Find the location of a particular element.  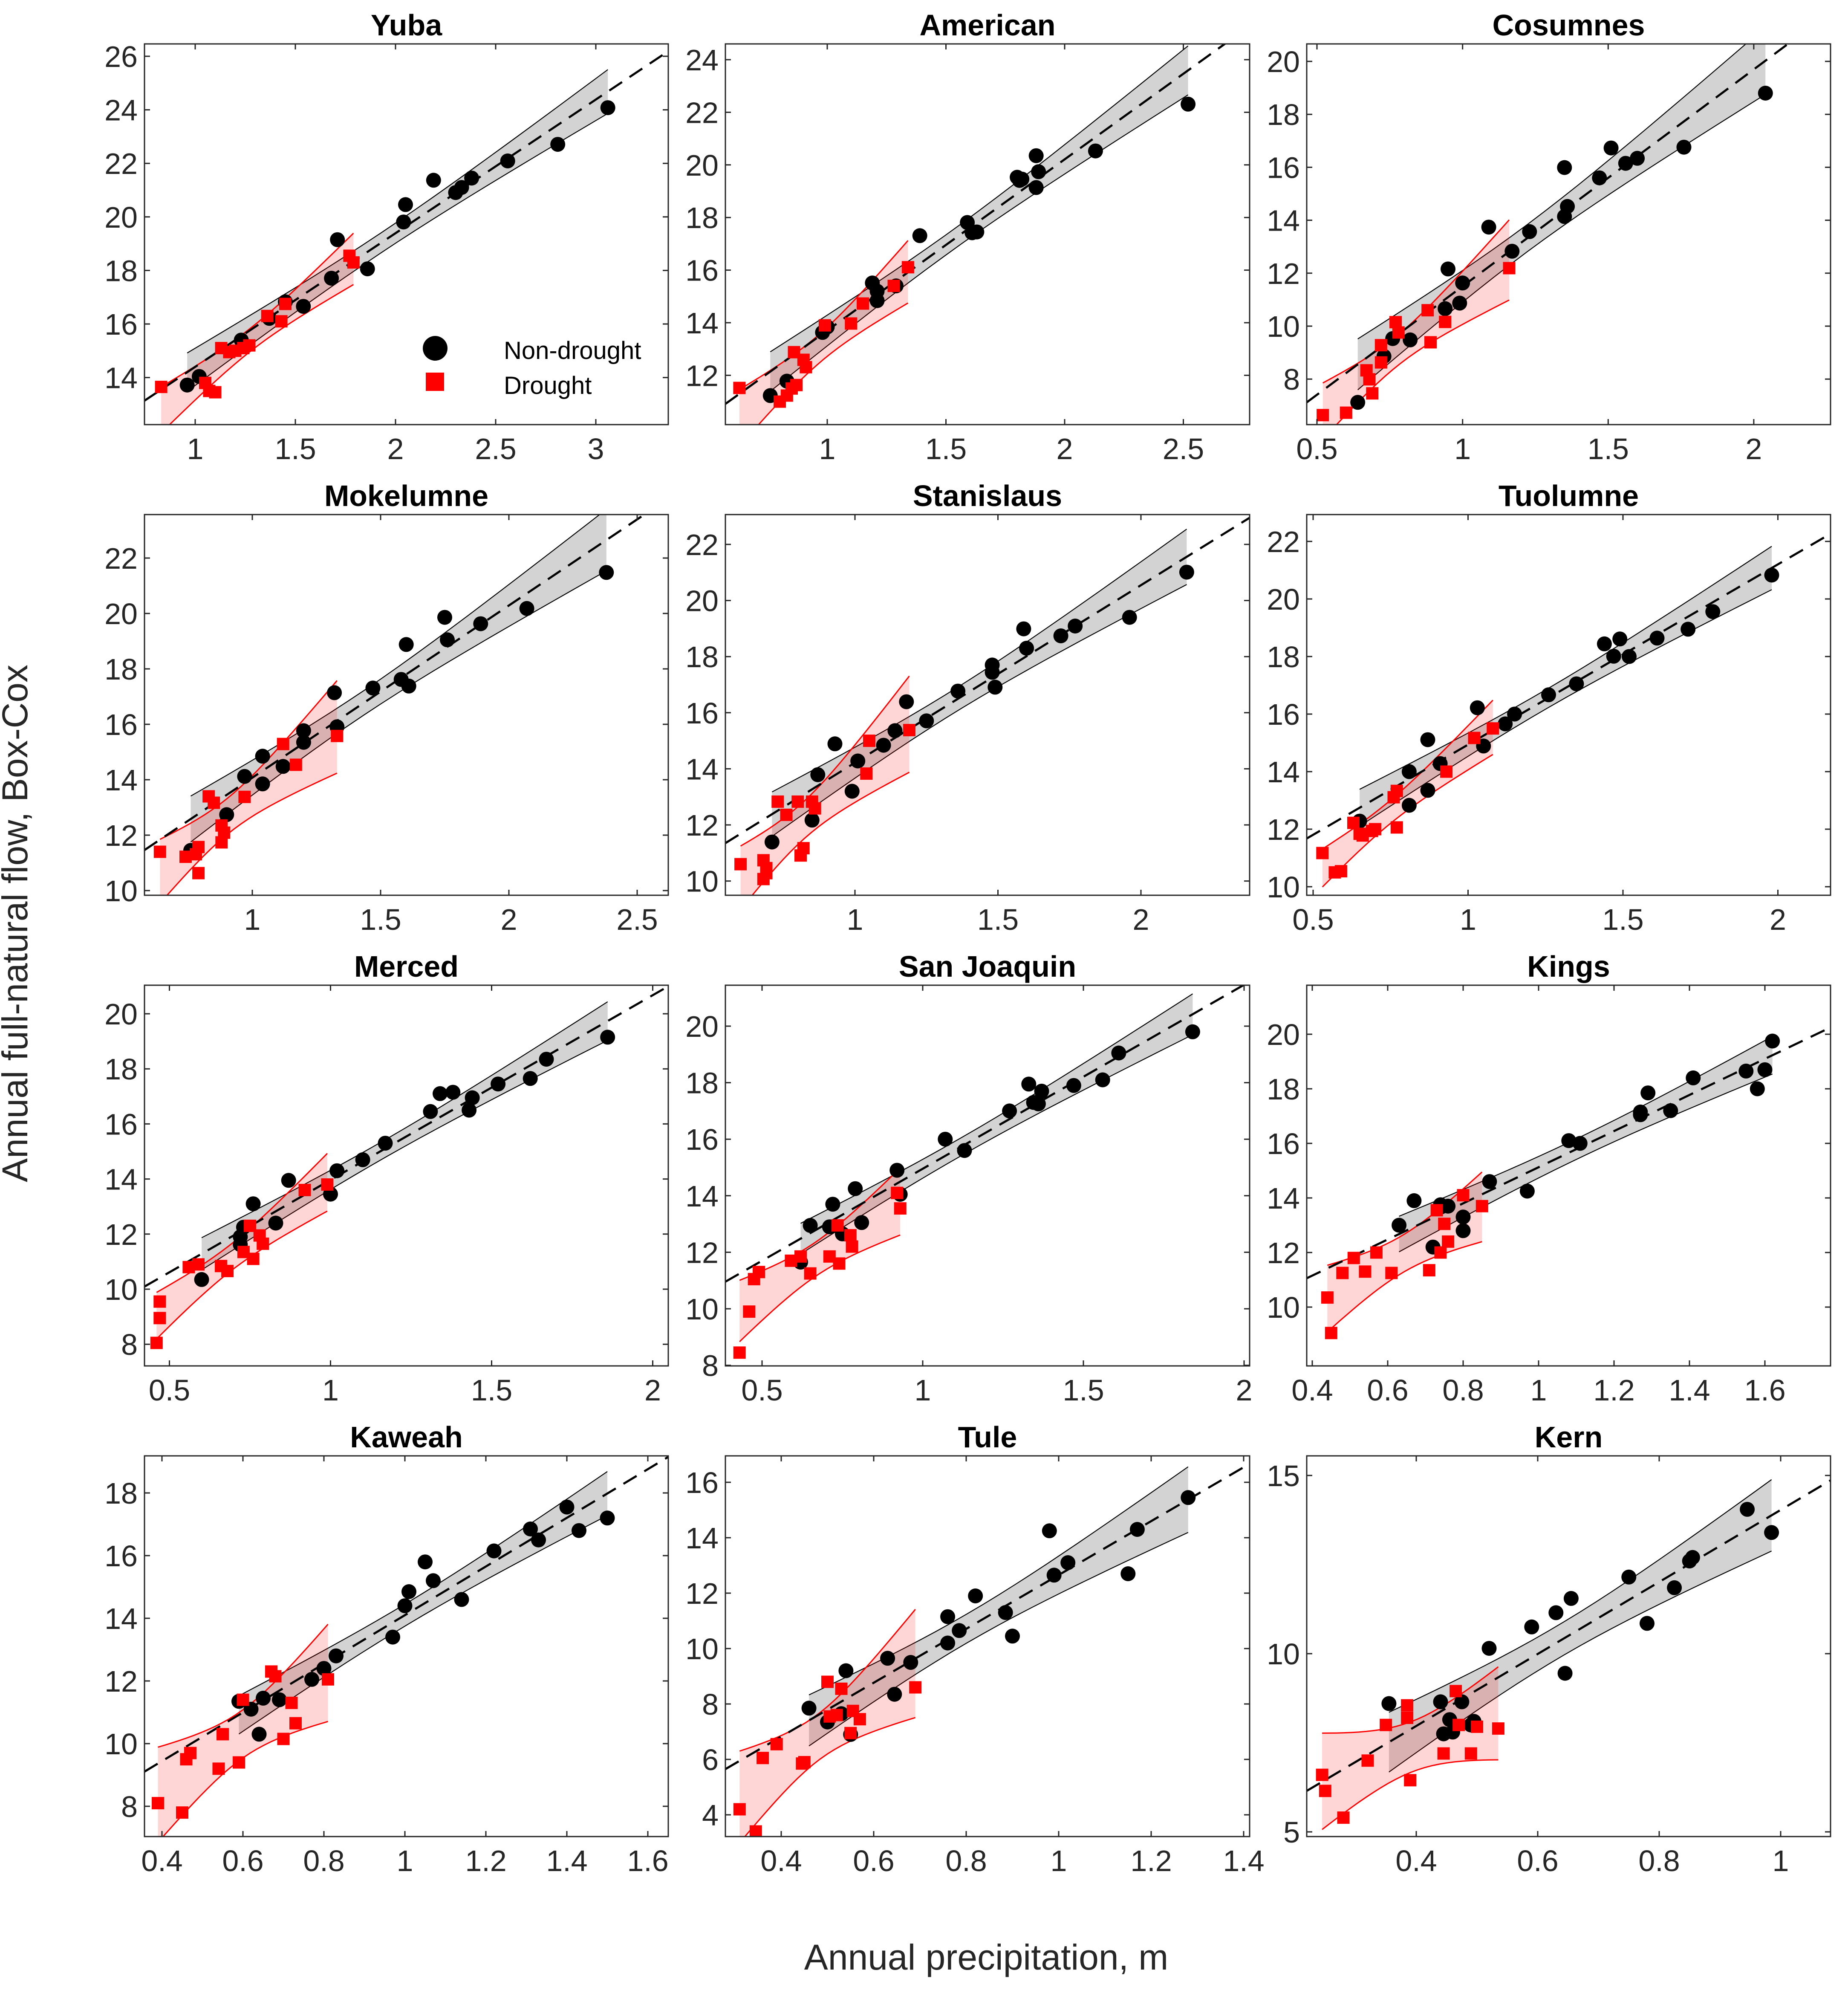

svg-text: 6 is located at coordinates (710, 1759).